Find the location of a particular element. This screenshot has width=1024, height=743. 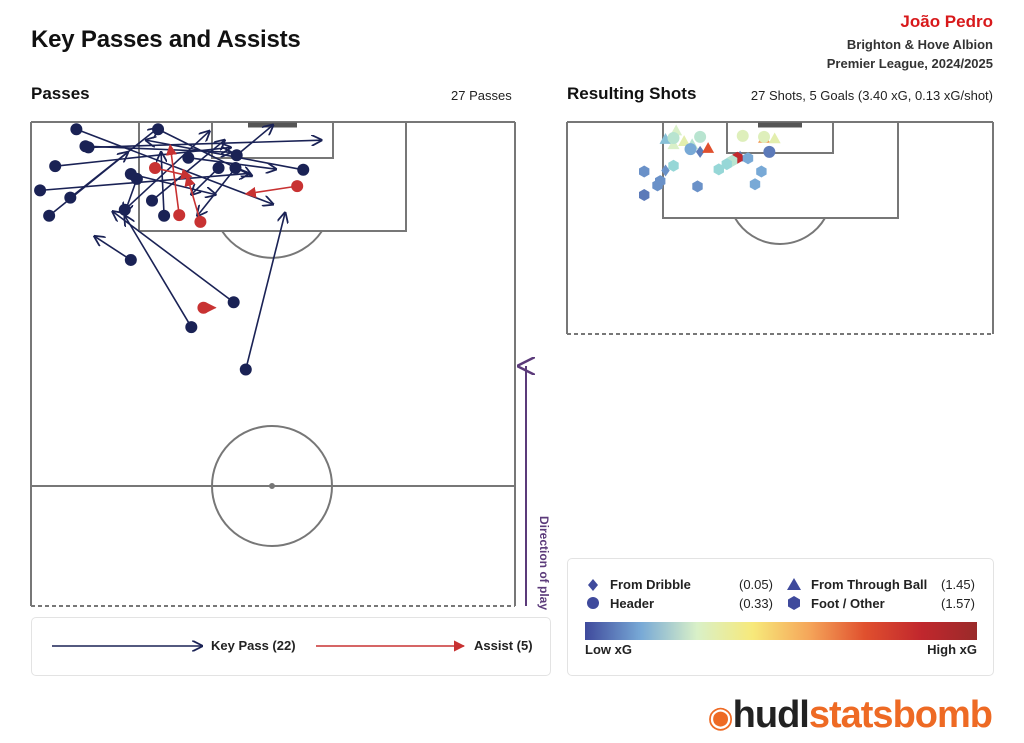

high-xg-label: High xG is located at coordinates (952, 649).